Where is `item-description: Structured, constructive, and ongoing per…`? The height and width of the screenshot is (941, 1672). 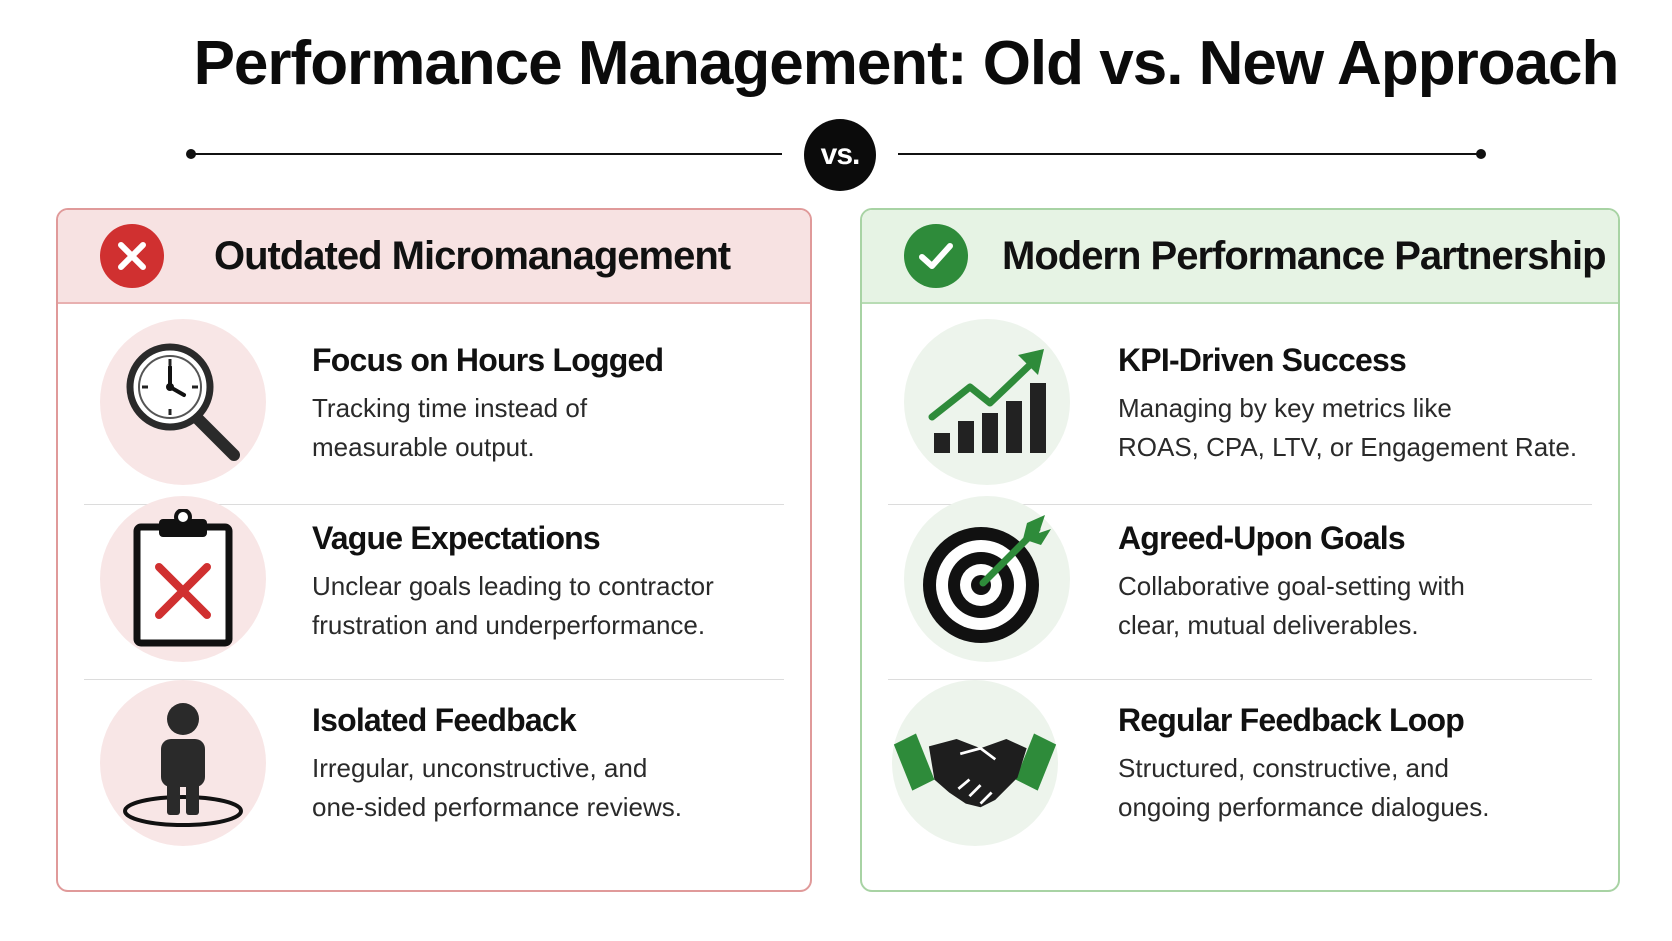
item-description: Structured, constructive, and ongoing per… is located at coordinates (1304, 787).